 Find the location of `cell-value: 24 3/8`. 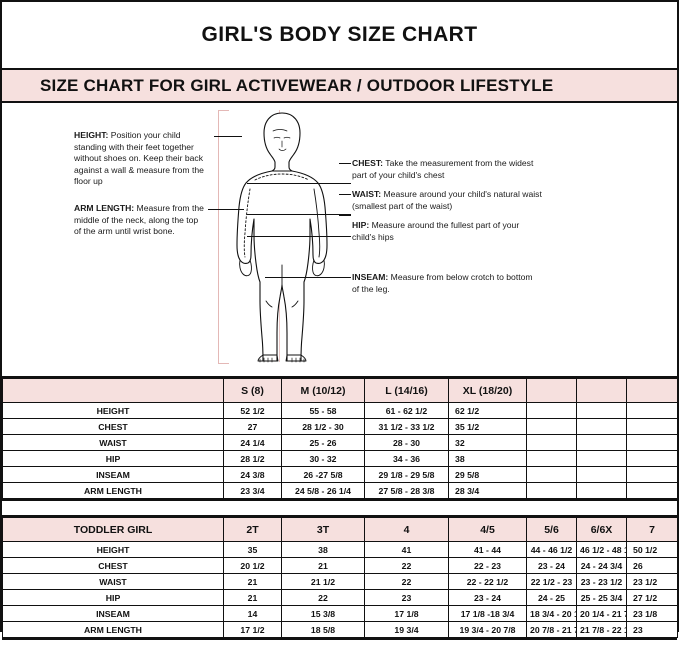

cell-value: 24 3/8 is located at coordinates (252, 474).